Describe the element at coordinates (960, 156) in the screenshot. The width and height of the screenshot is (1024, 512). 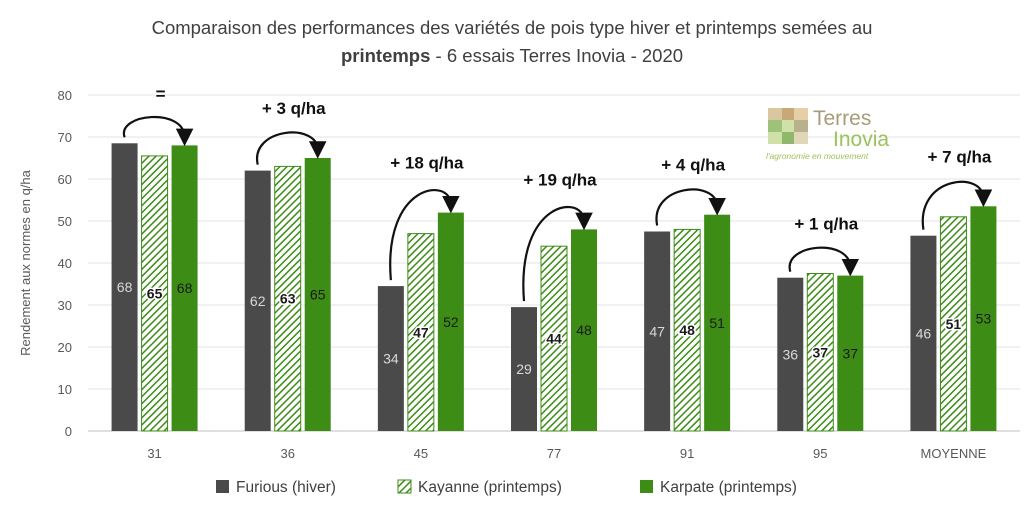
I see `annotation-label: + 7 q/ha` at that location.